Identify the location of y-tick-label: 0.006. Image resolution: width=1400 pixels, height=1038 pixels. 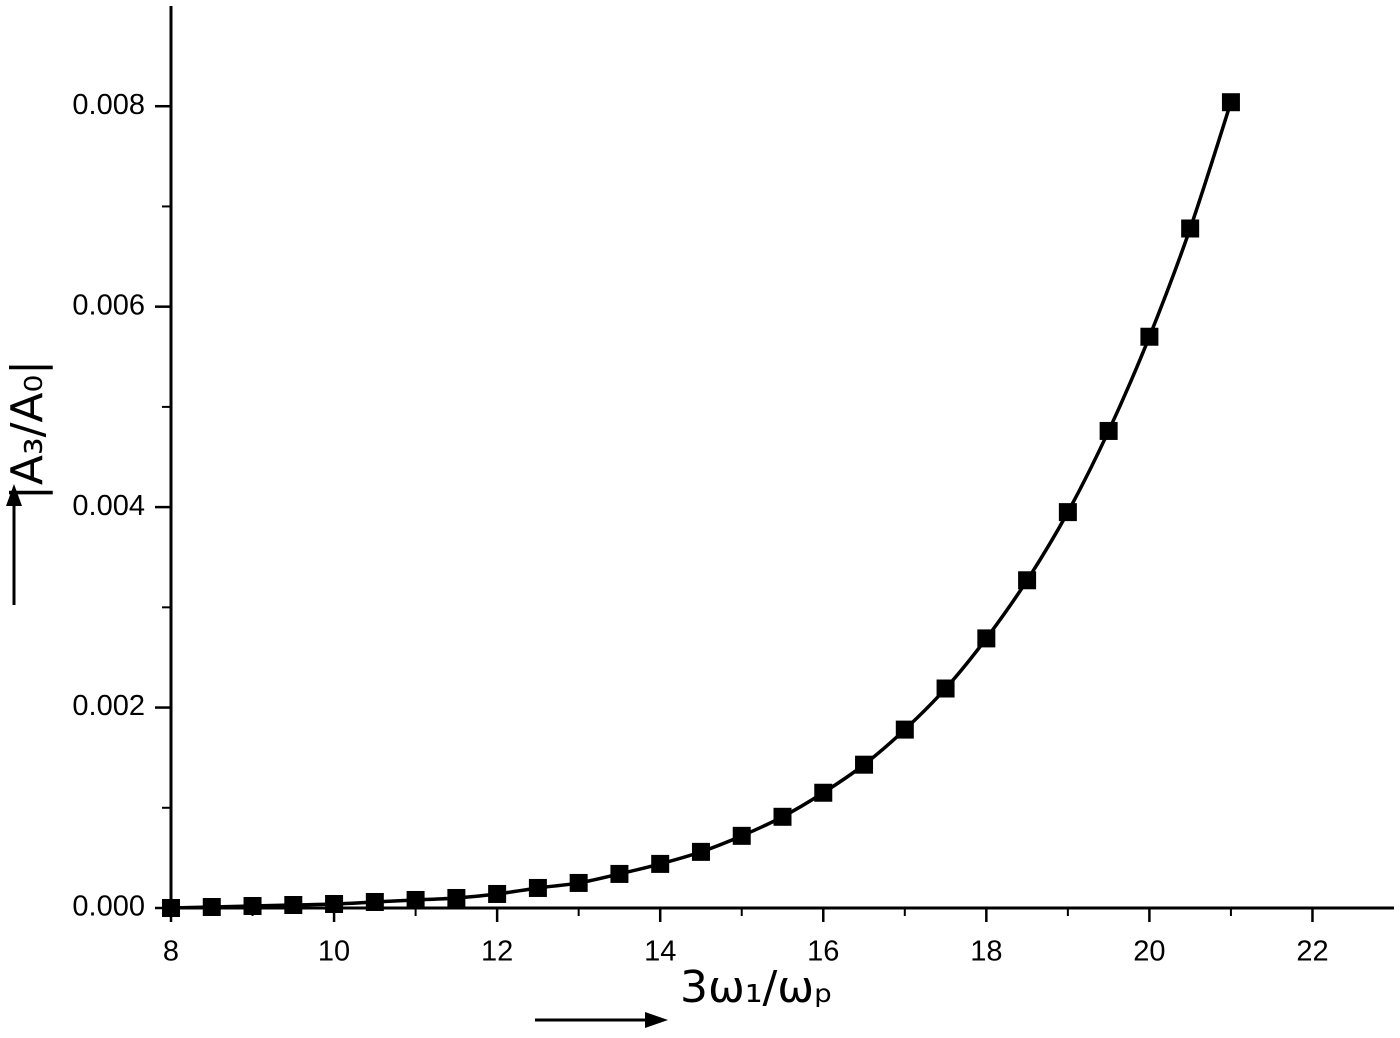
(108, 305).